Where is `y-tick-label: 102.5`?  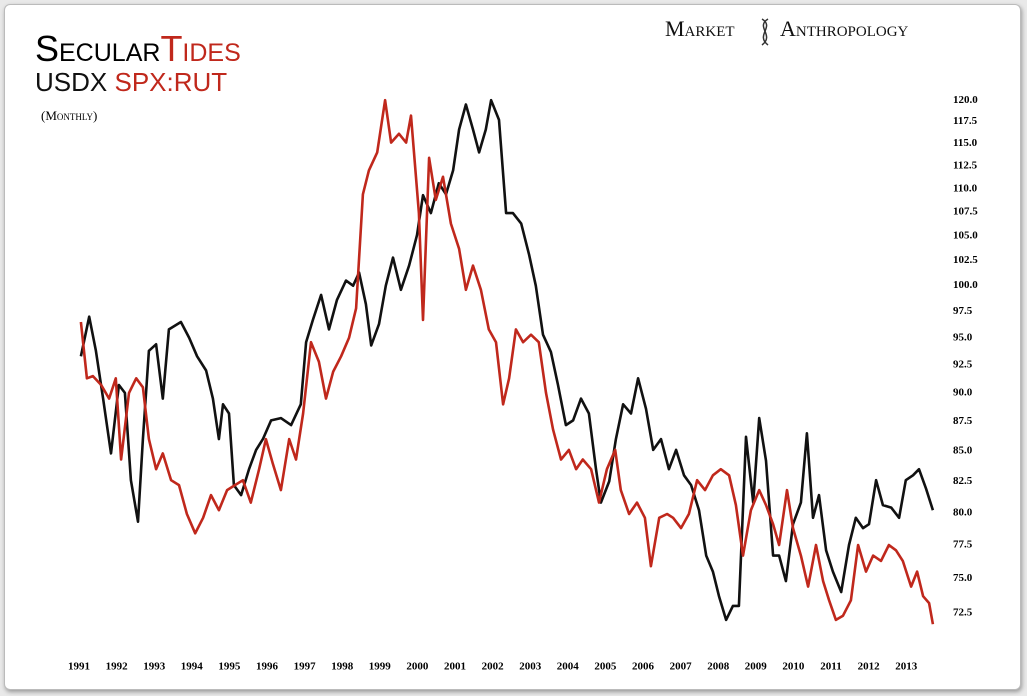
y-tick-label: 102.5 is located at coordinates (965, 260).